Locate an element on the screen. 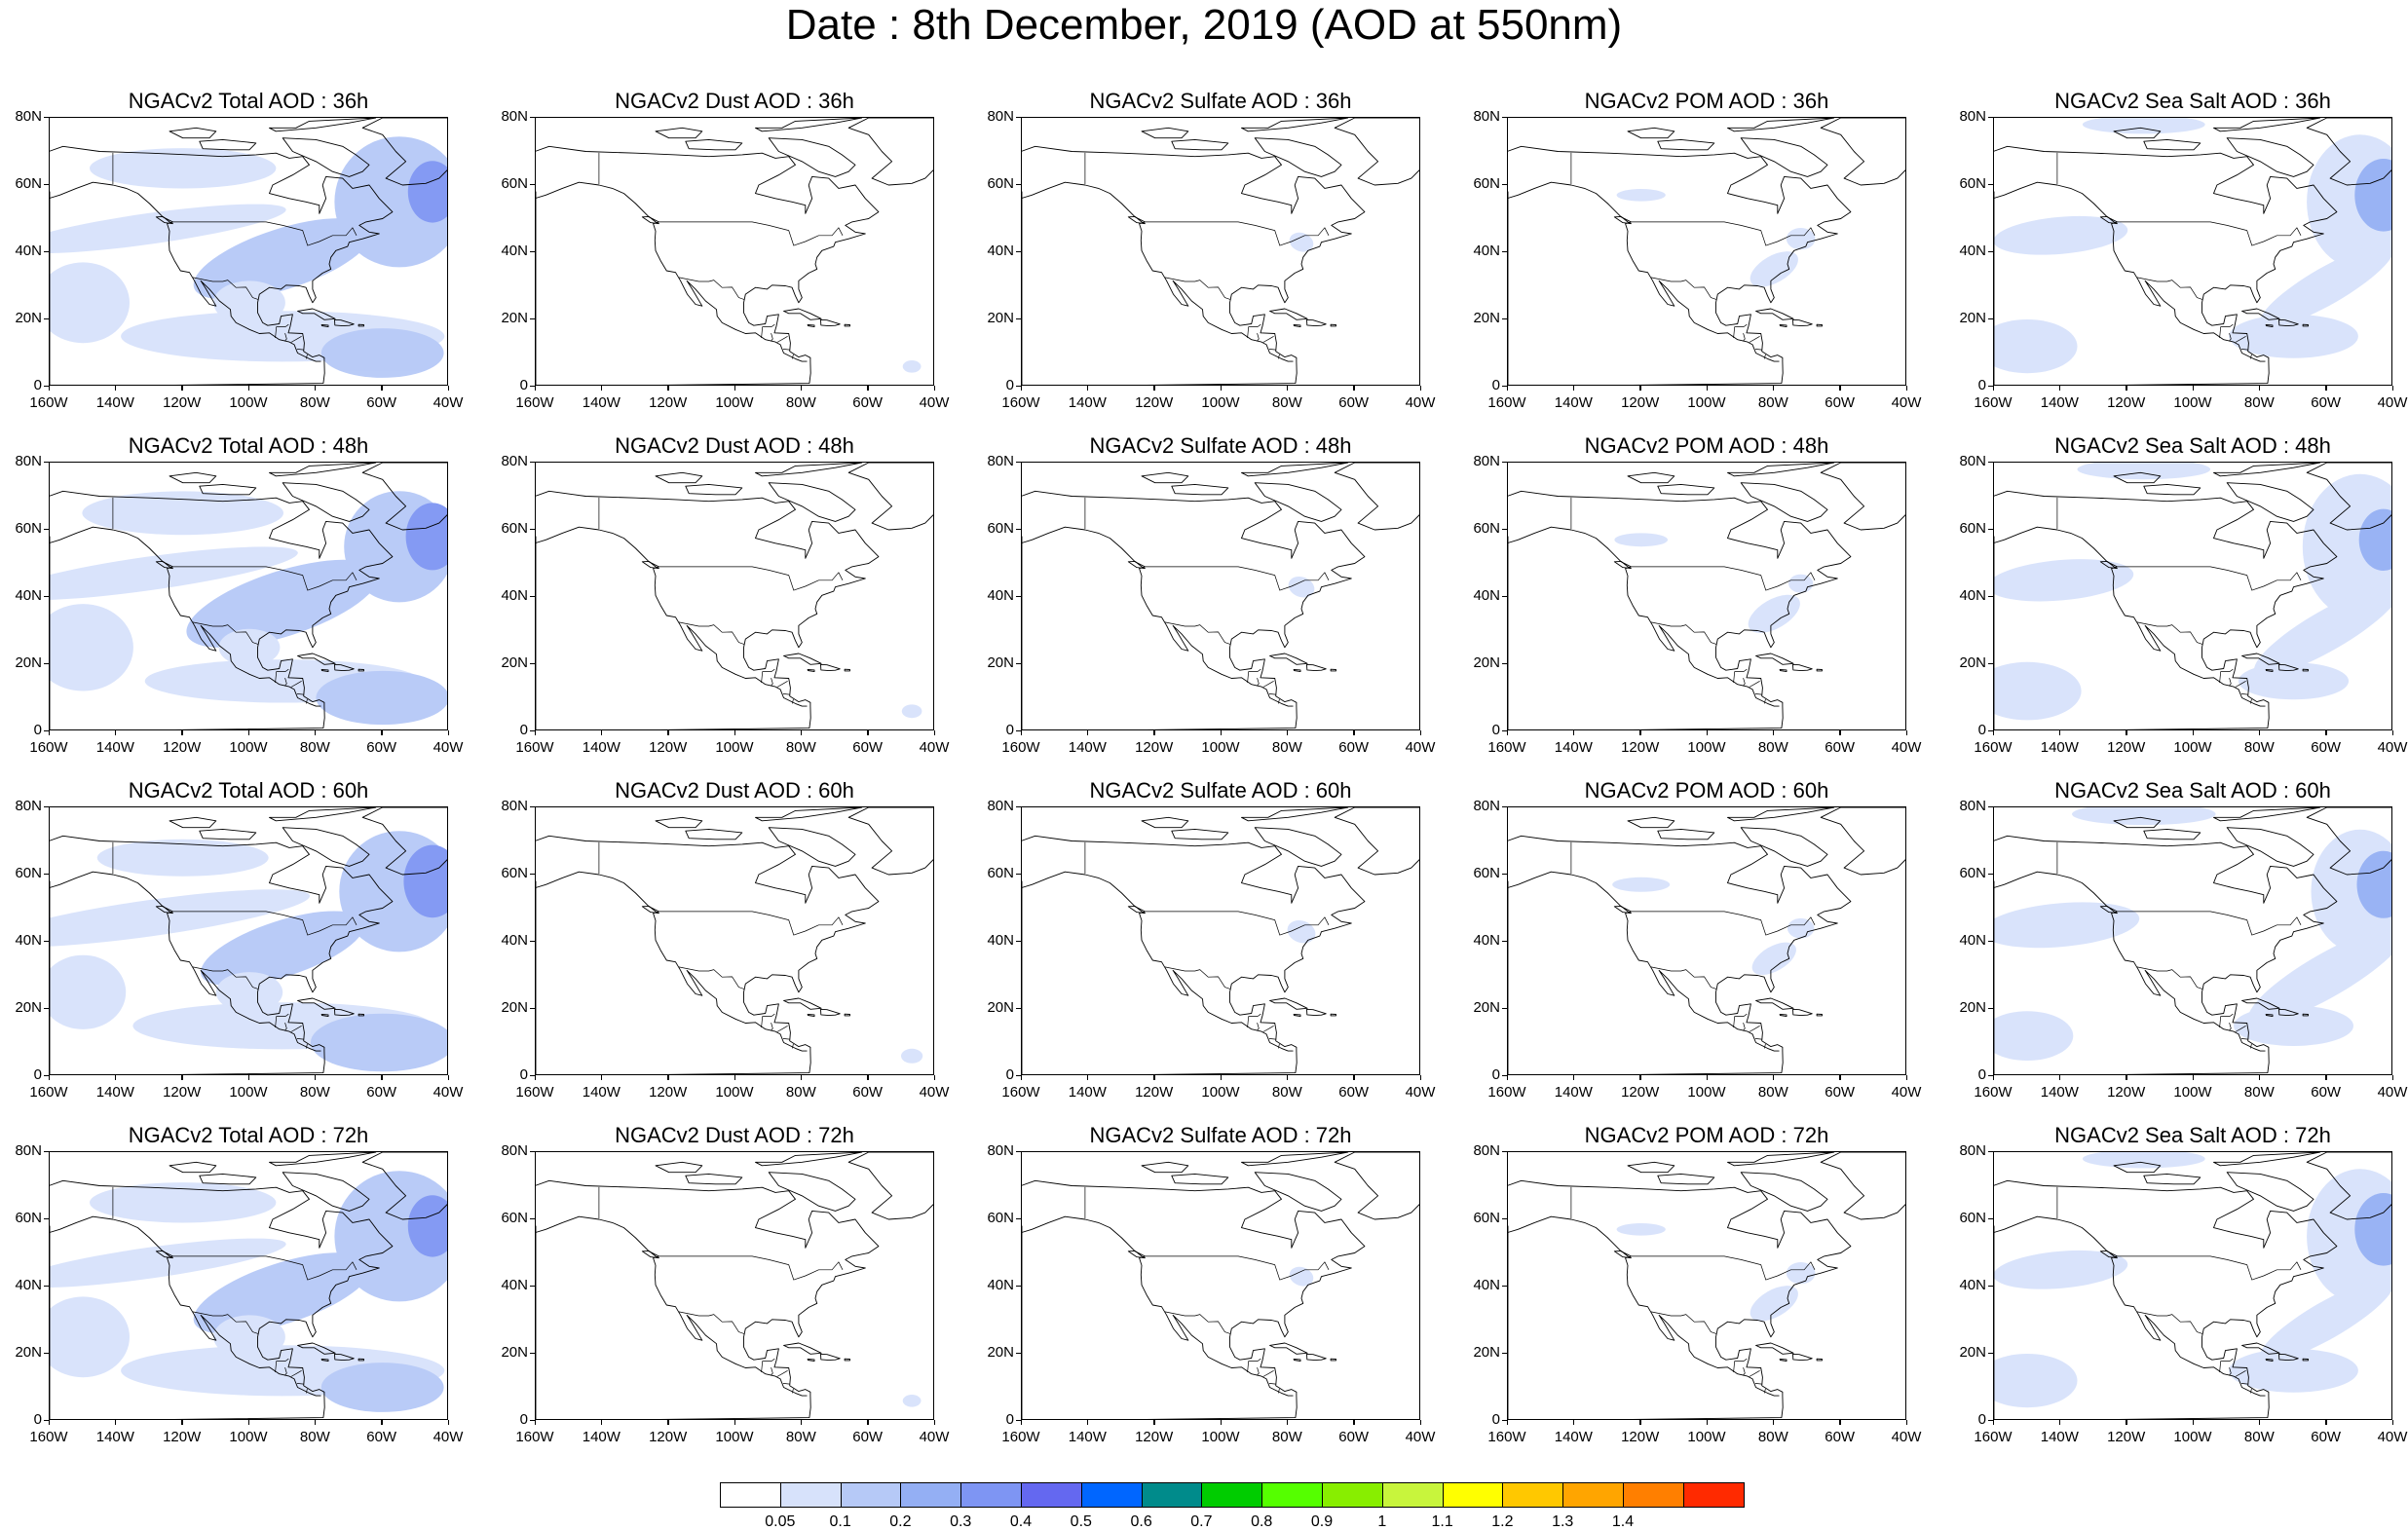  coastlines is located at coordinates (1220, 596).